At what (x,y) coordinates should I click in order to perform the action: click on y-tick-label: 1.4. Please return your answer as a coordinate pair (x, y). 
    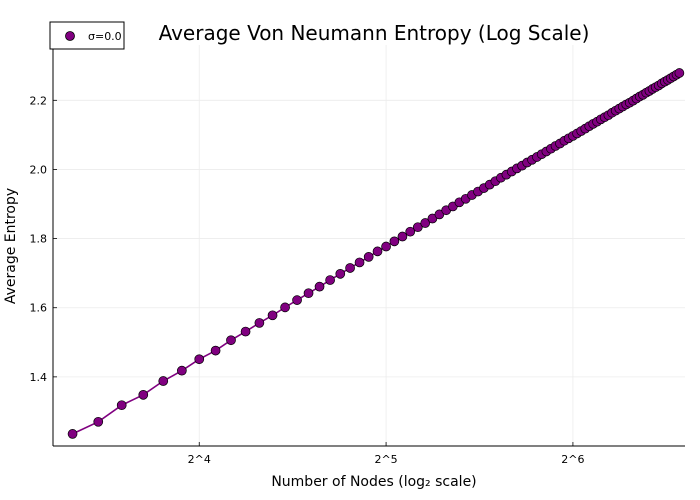
    Looking at the image, I should click on (39, 377).